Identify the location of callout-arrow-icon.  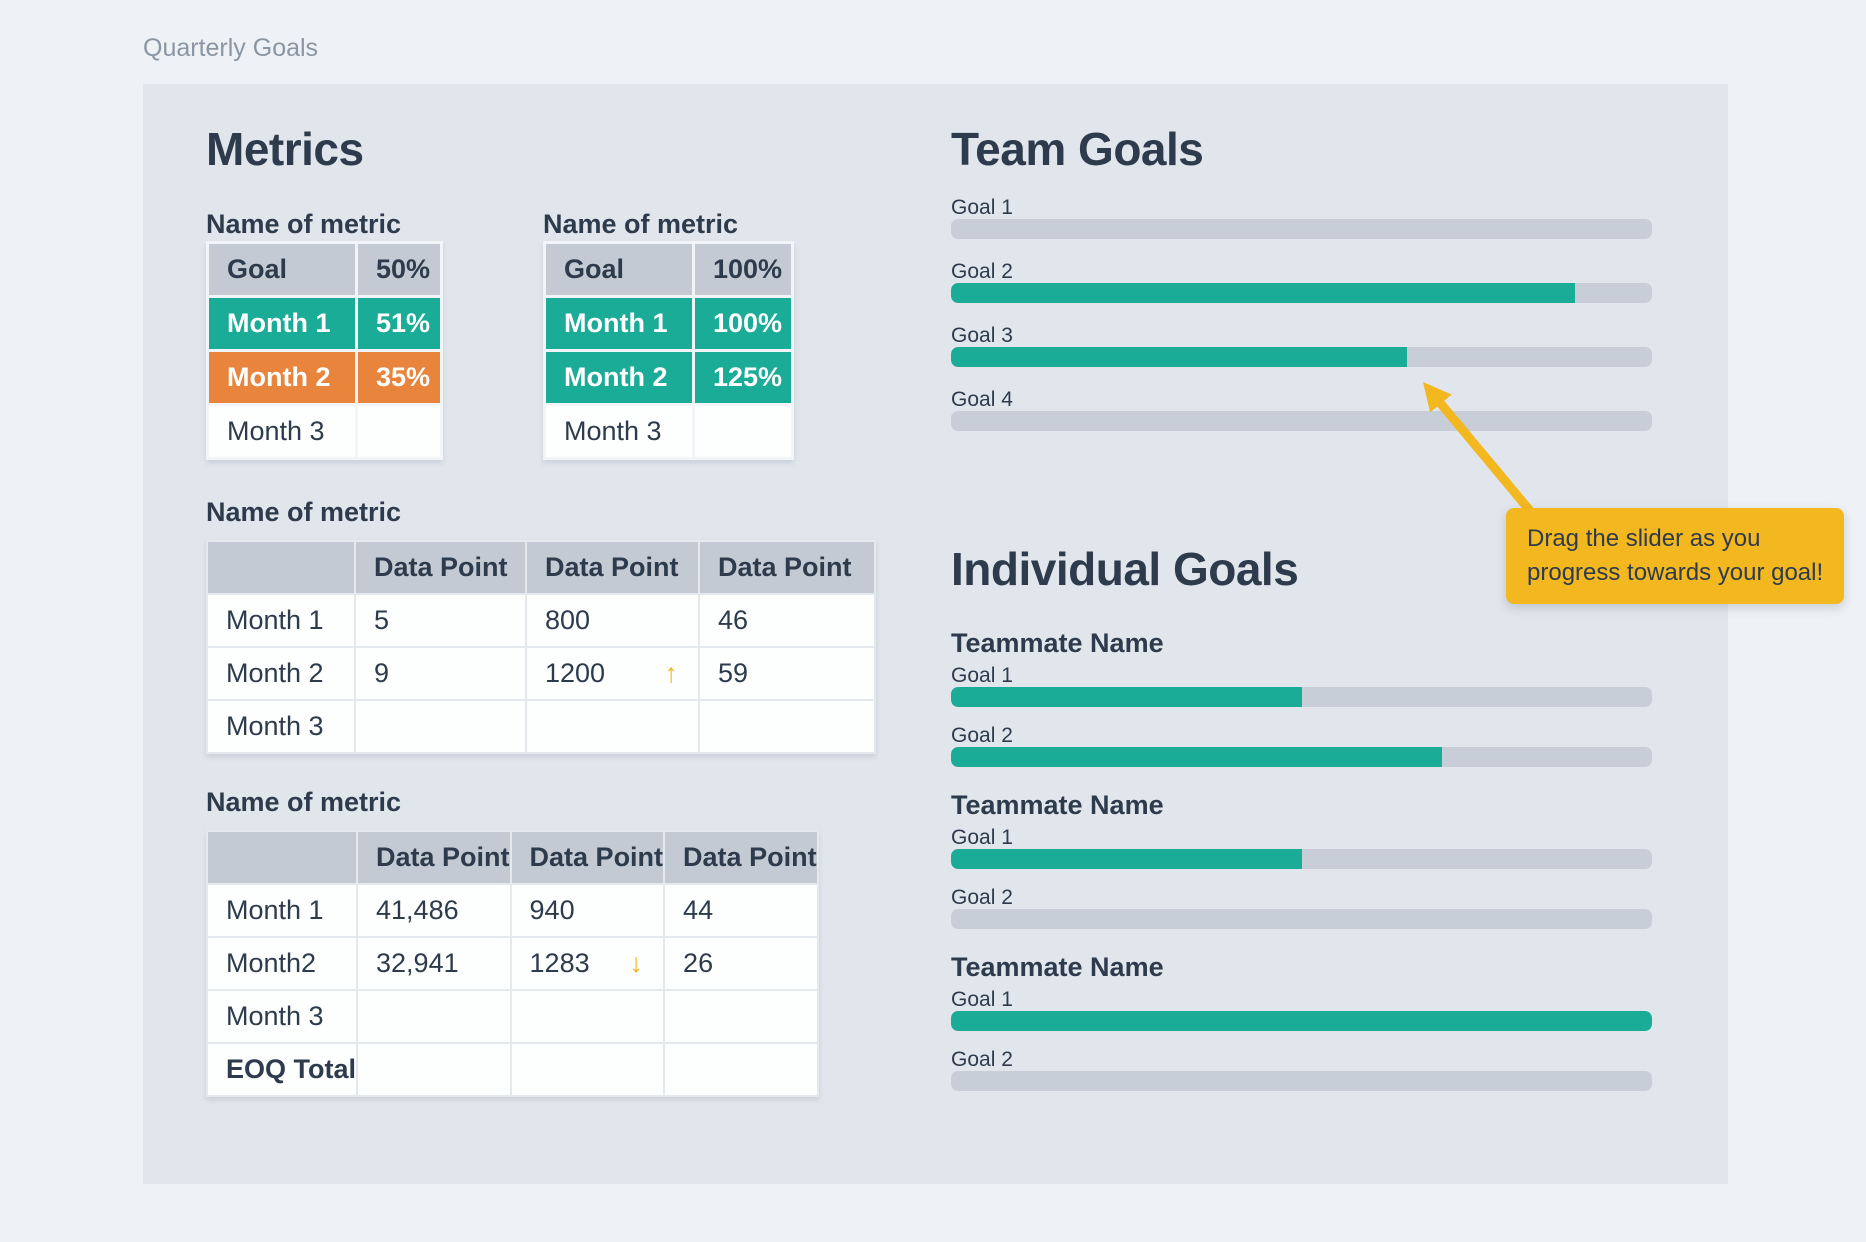
(1479, 449).